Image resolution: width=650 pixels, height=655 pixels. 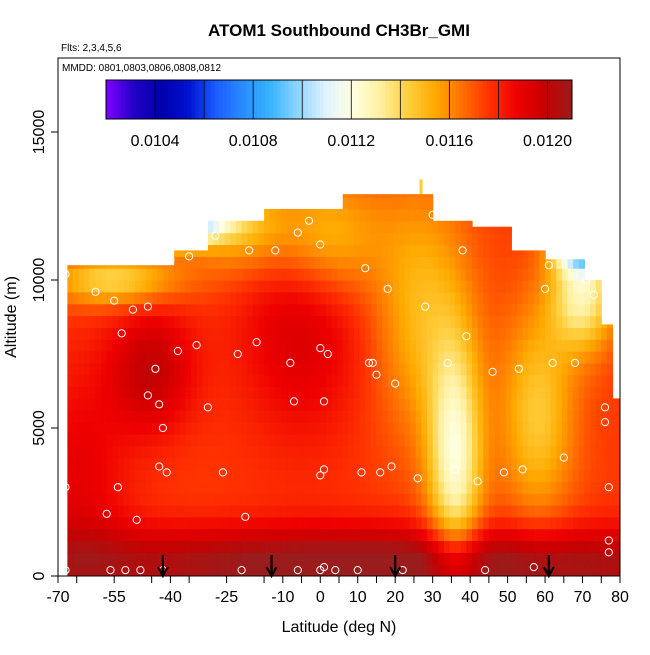 I want to click on y-tick-label: 15000, so click(x=39, y=132).